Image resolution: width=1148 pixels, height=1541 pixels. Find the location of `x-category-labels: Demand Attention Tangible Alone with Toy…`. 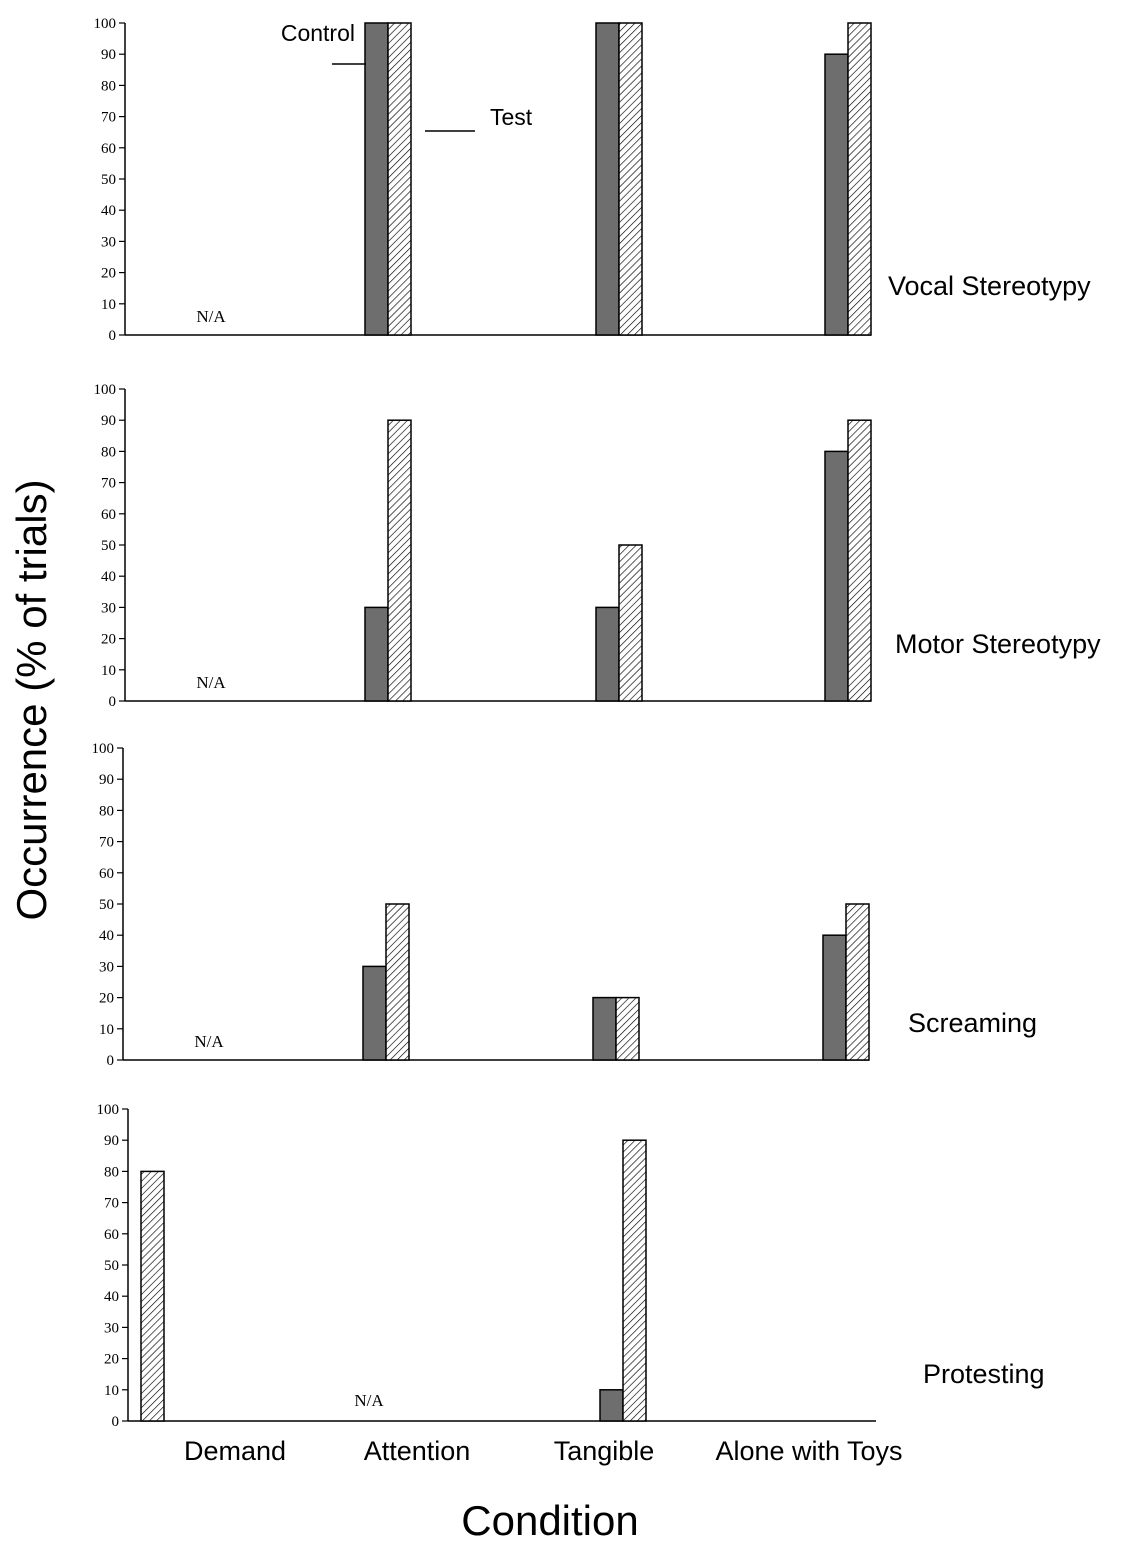

x-category-labels: Demand Attention Tangible Alone with Toy… is located at coordinates (543, 1451).